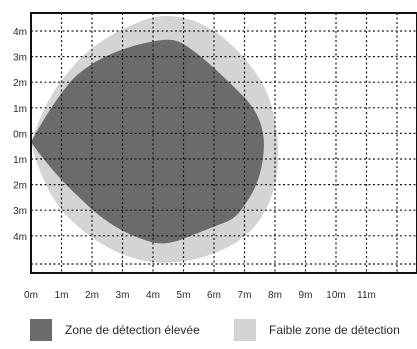 This screenshot has height=349, width=417. I want to click on x-axis-labels: 0m 1m 2m 3m 4m 5m 6m 7m 8m 9m 10m 11m, so click(200, 295).